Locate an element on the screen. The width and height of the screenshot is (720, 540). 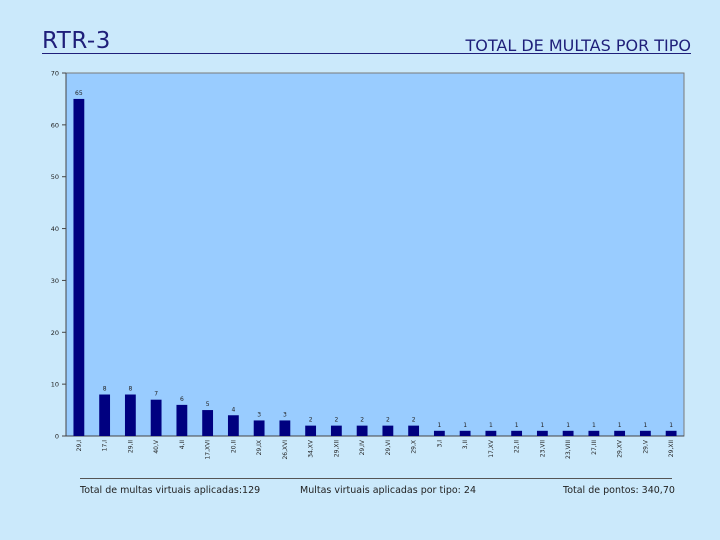
footer-rule is located at coordinates (376, 478).